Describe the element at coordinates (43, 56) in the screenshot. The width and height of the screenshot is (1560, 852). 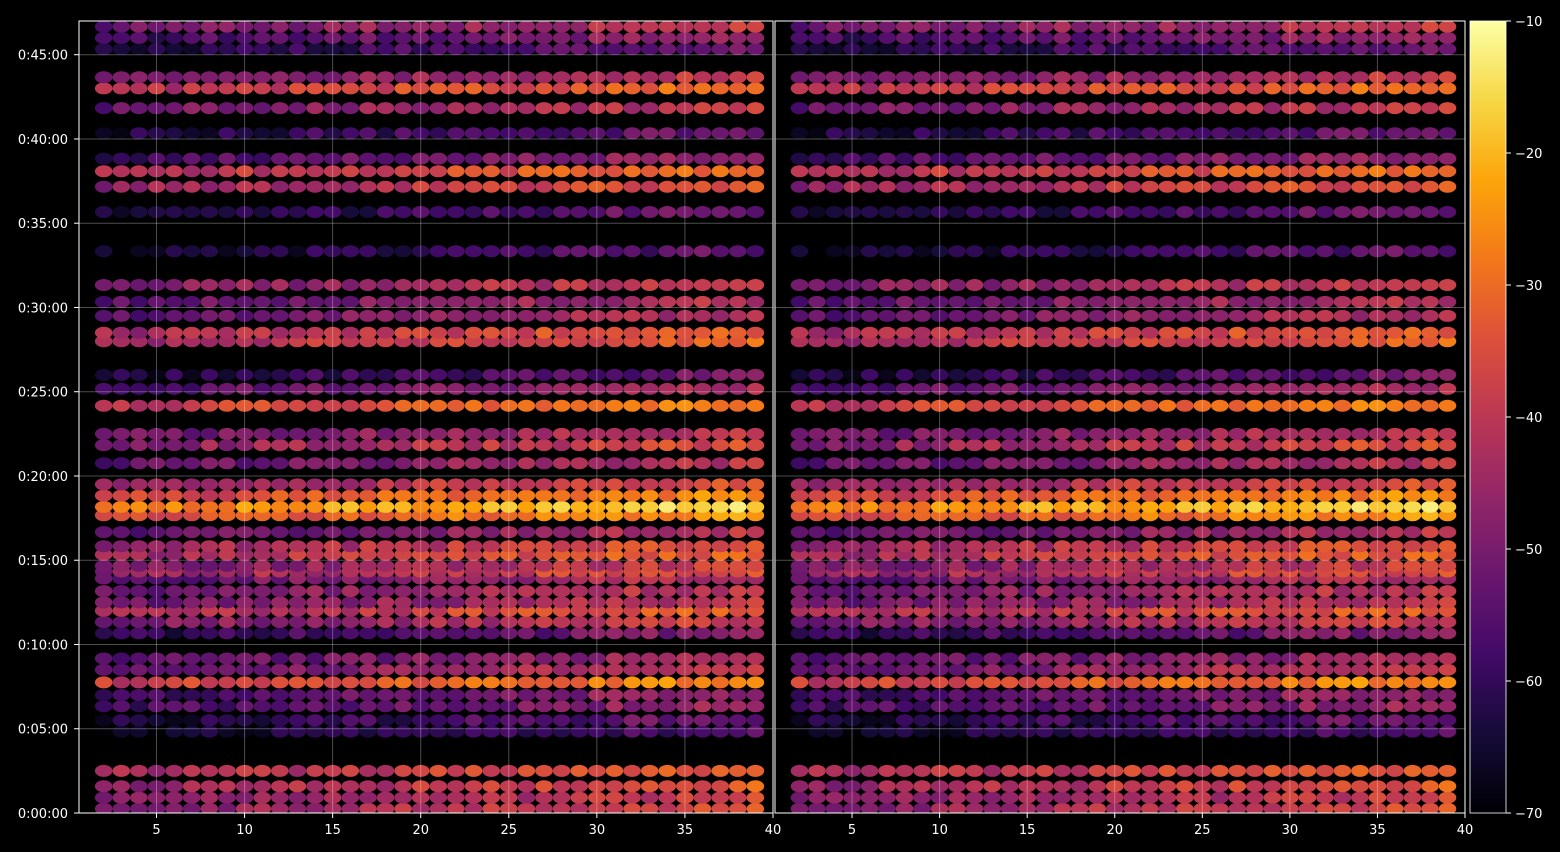
I see `y-tick-label: 0:45:00` at that location.